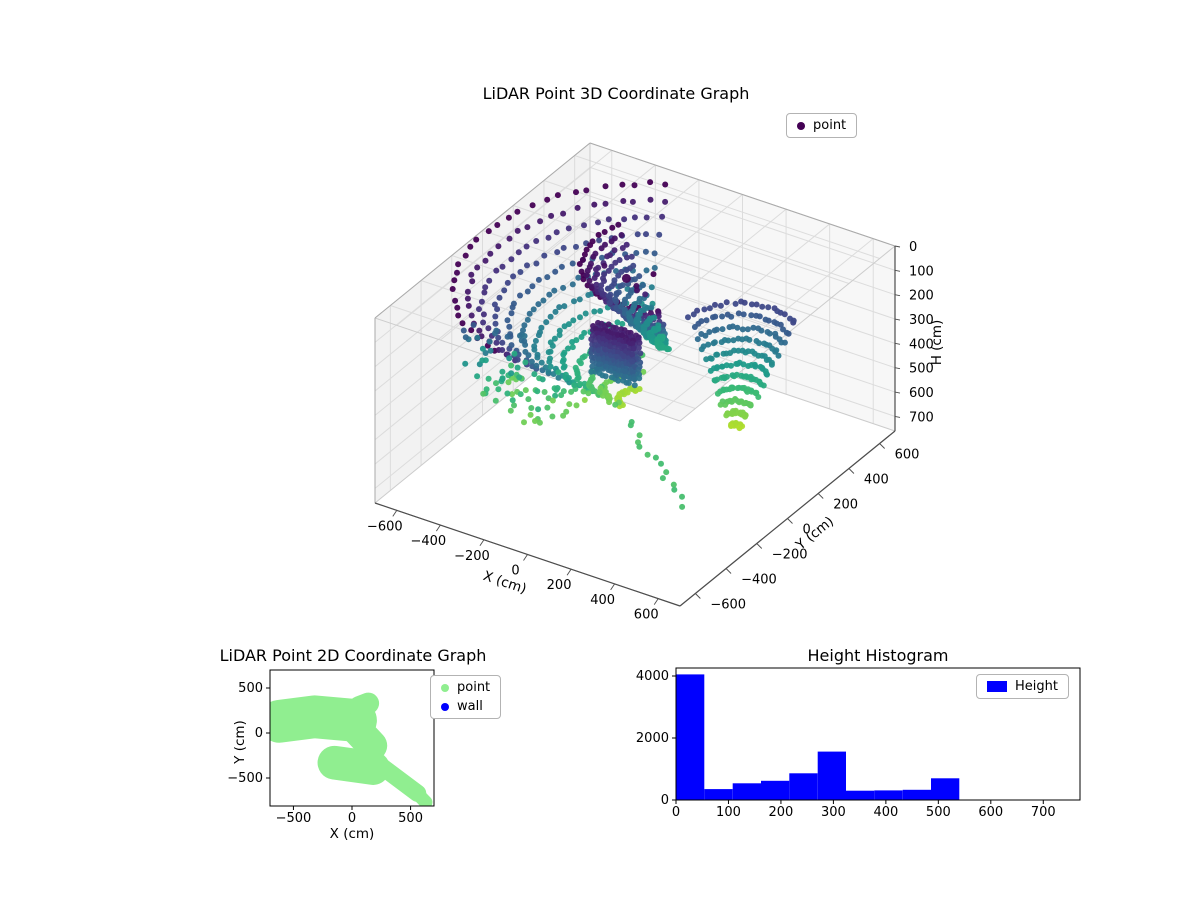 This screenshot has height=900, width=1200. I want to click on plot3d-legend: point, so click(822, 125).